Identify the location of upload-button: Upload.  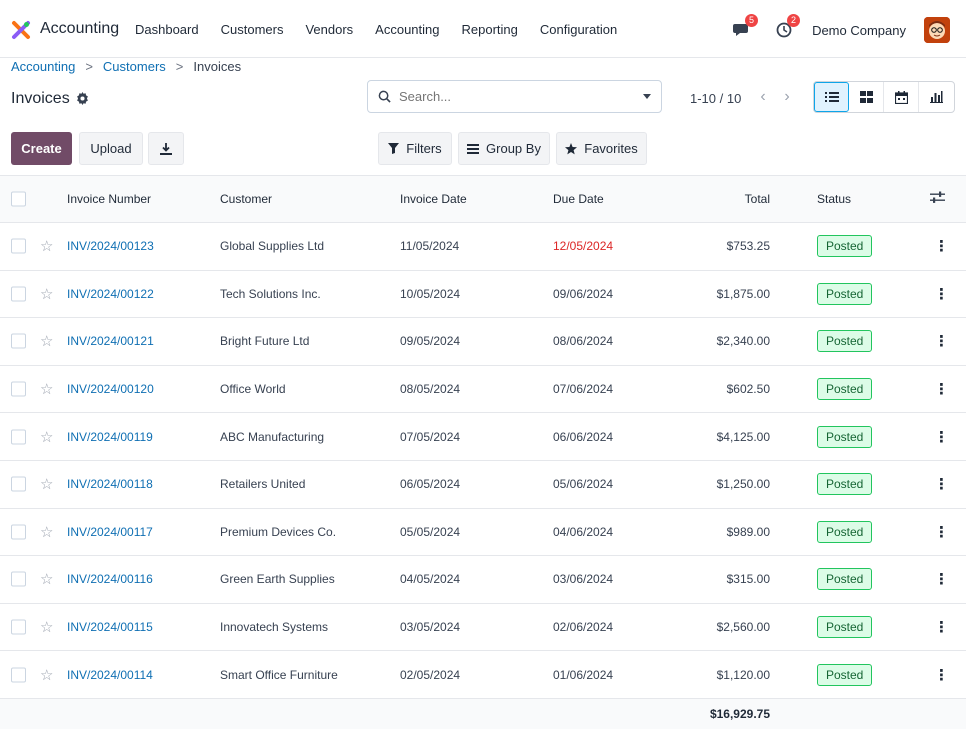
(111, 148).